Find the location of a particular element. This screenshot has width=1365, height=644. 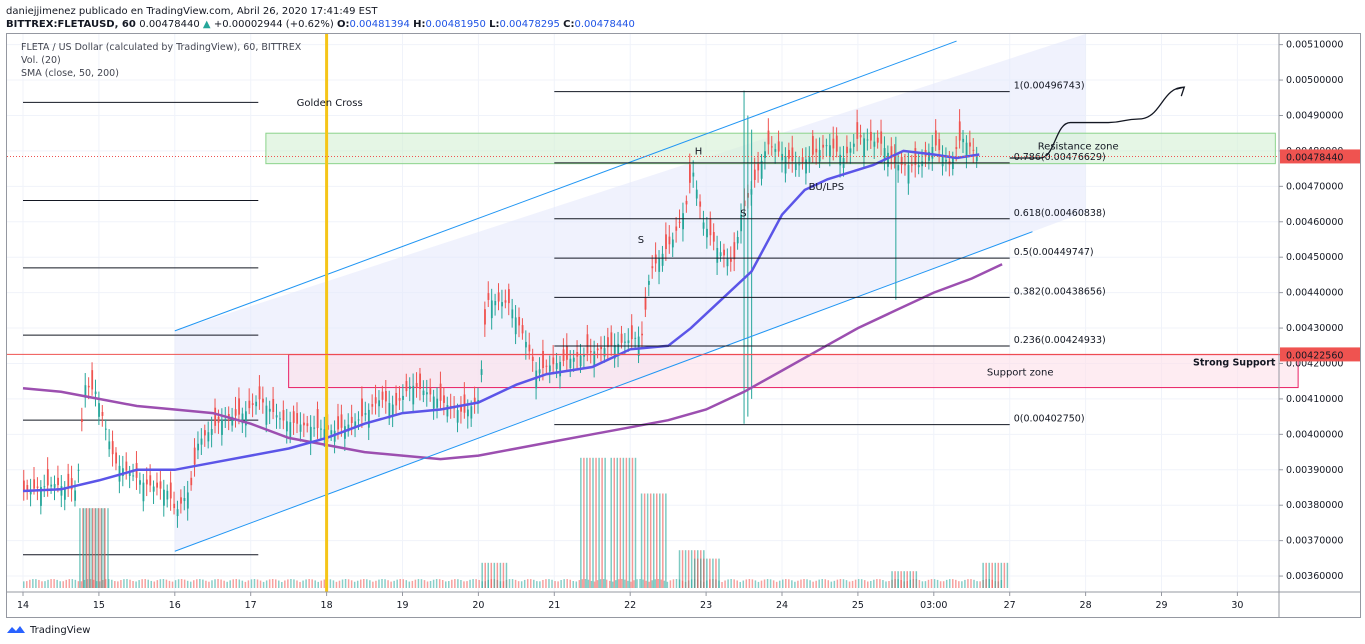

footer: TradingView is located at coordinates (48, 630).